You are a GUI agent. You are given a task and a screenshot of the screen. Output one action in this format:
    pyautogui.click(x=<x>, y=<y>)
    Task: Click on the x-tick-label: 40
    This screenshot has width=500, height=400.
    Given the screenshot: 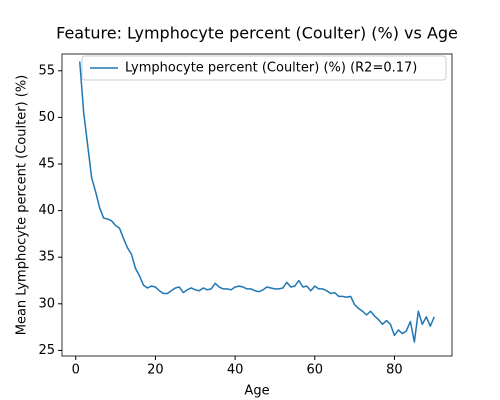 What is the action you would take?
    pyautogui.click(x=235, y=370)
    